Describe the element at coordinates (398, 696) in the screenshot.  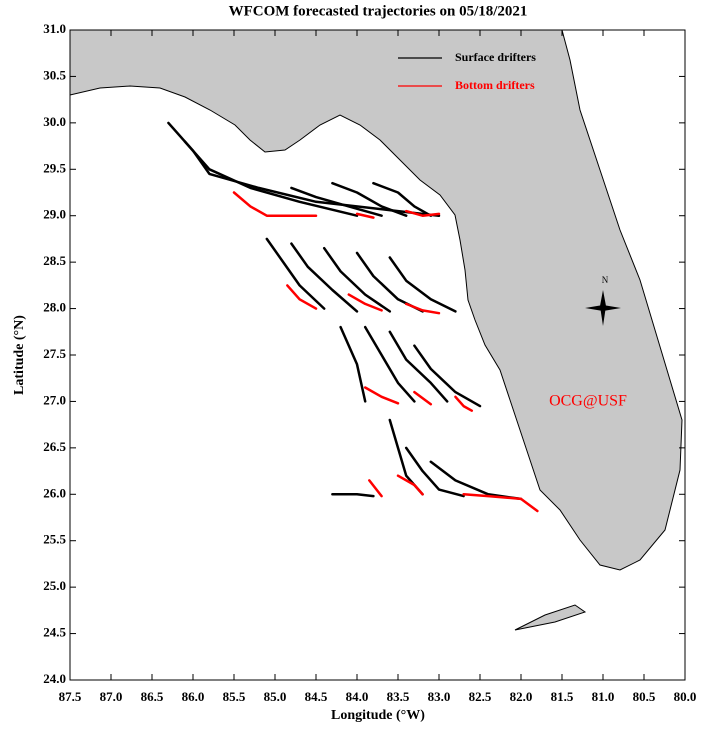
I see `x-tick-label: 83.5` at that location.